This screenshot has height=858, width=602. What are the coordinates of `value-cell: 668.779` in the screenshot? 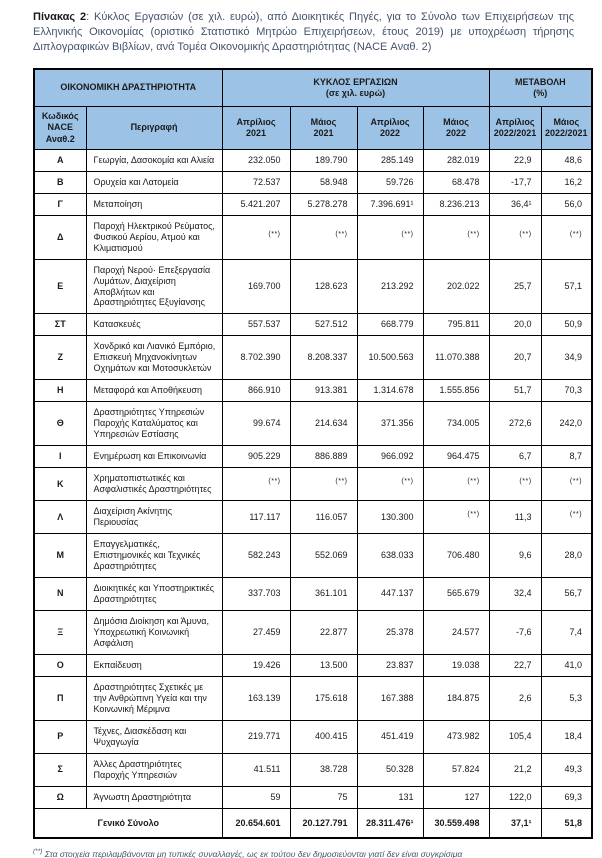 It's located at (390, 325).